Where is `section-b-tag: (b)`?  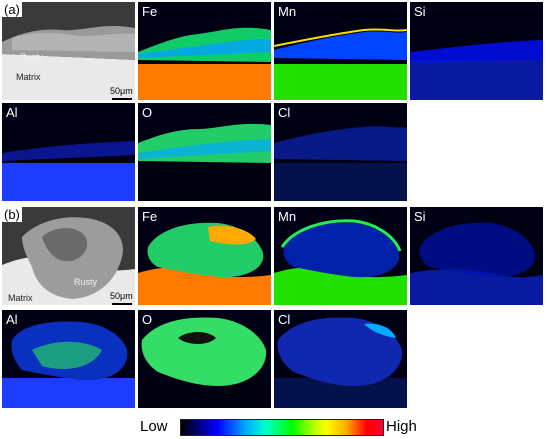 section-b-tag: (b) is located at coordinates (12, 214).